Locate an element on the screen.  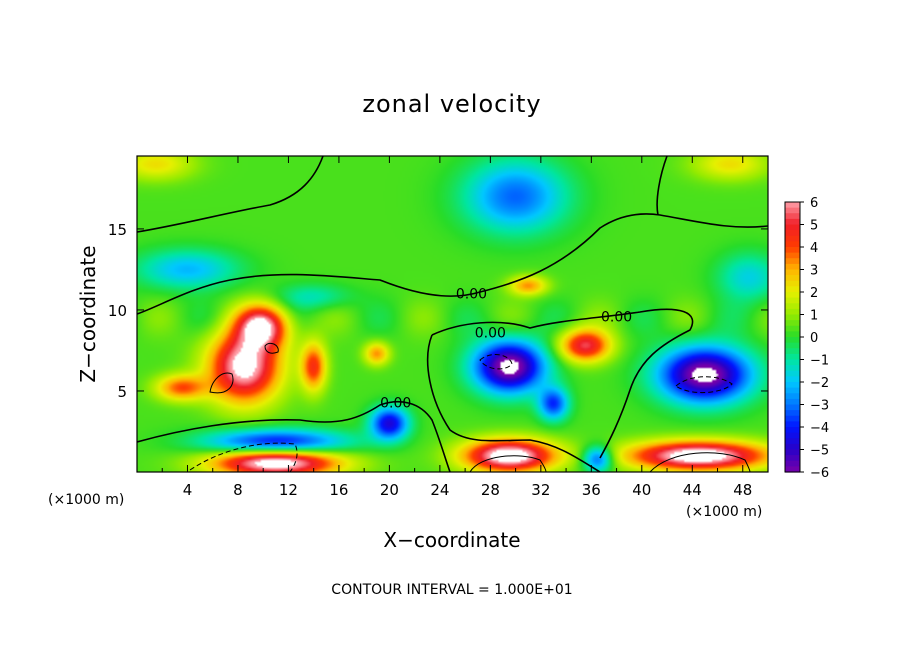
x-tick-label: 12 is located at coordinates (288, 490).